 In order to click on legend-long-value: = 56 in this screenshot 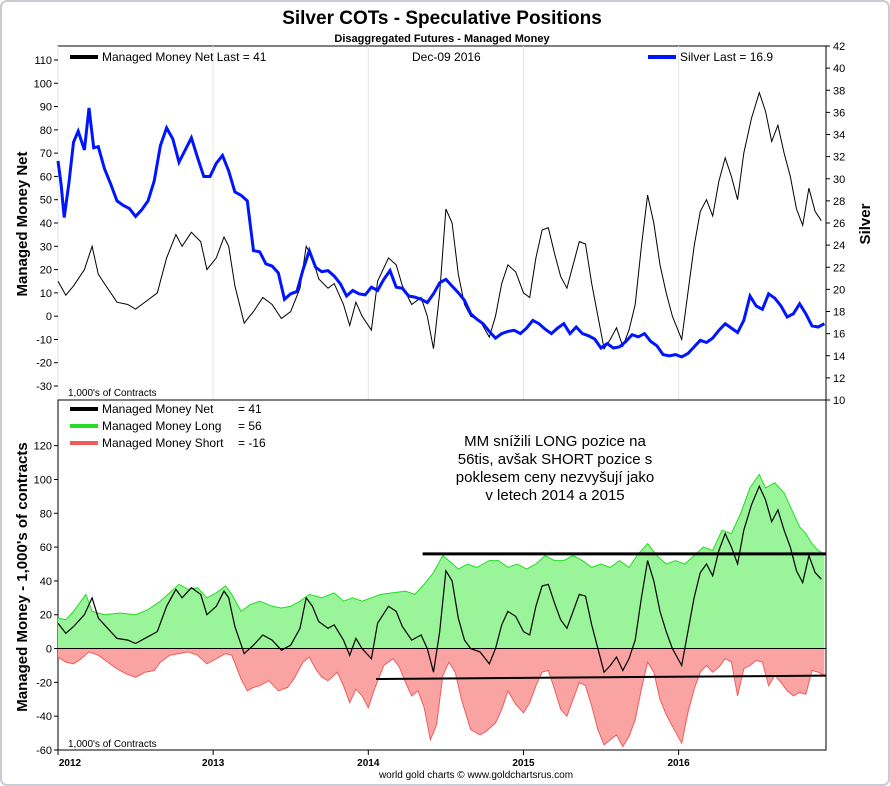, I will do `click(250, 426)`.